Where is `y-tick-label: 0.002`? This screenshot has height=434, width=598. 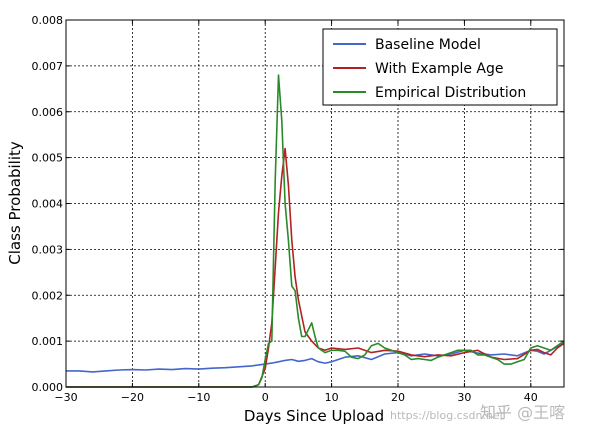
y-tick-label: 0.002 is located at coordinates (48, 295).